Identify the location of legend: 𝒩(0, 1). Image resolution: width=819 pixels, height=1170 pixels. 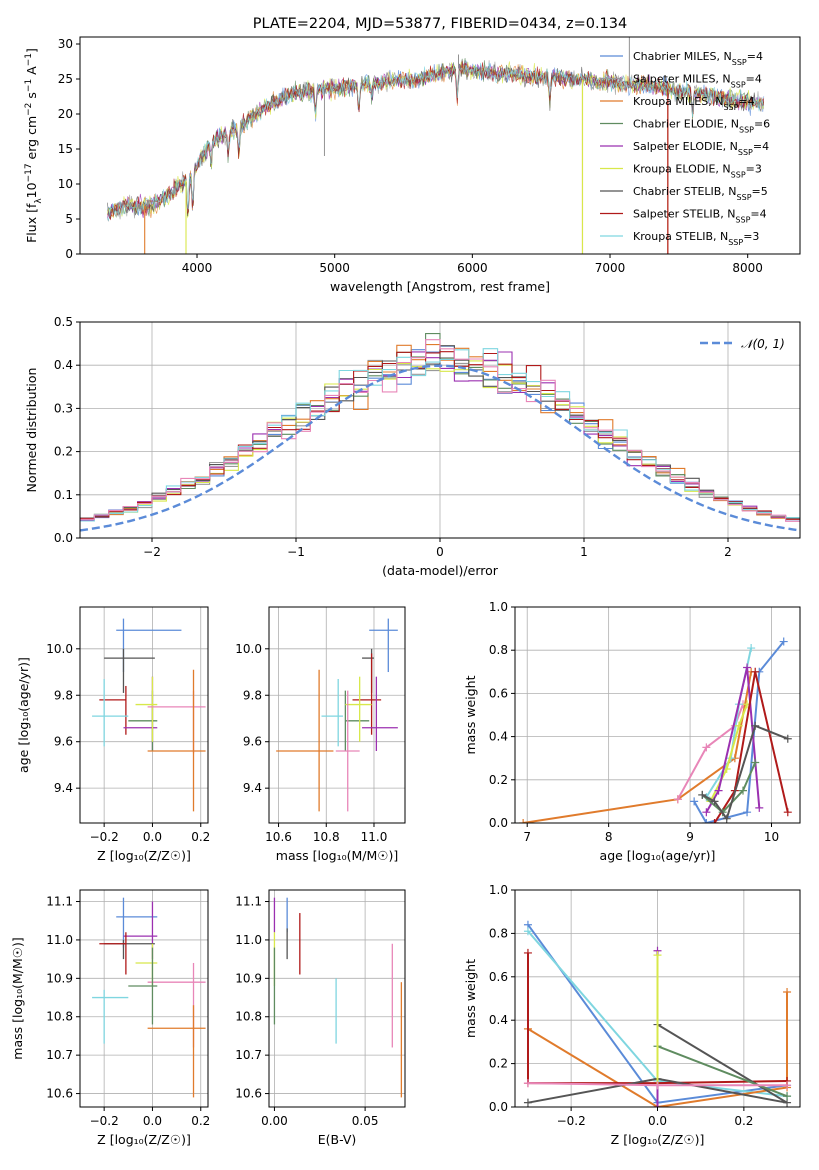
(742, 344).